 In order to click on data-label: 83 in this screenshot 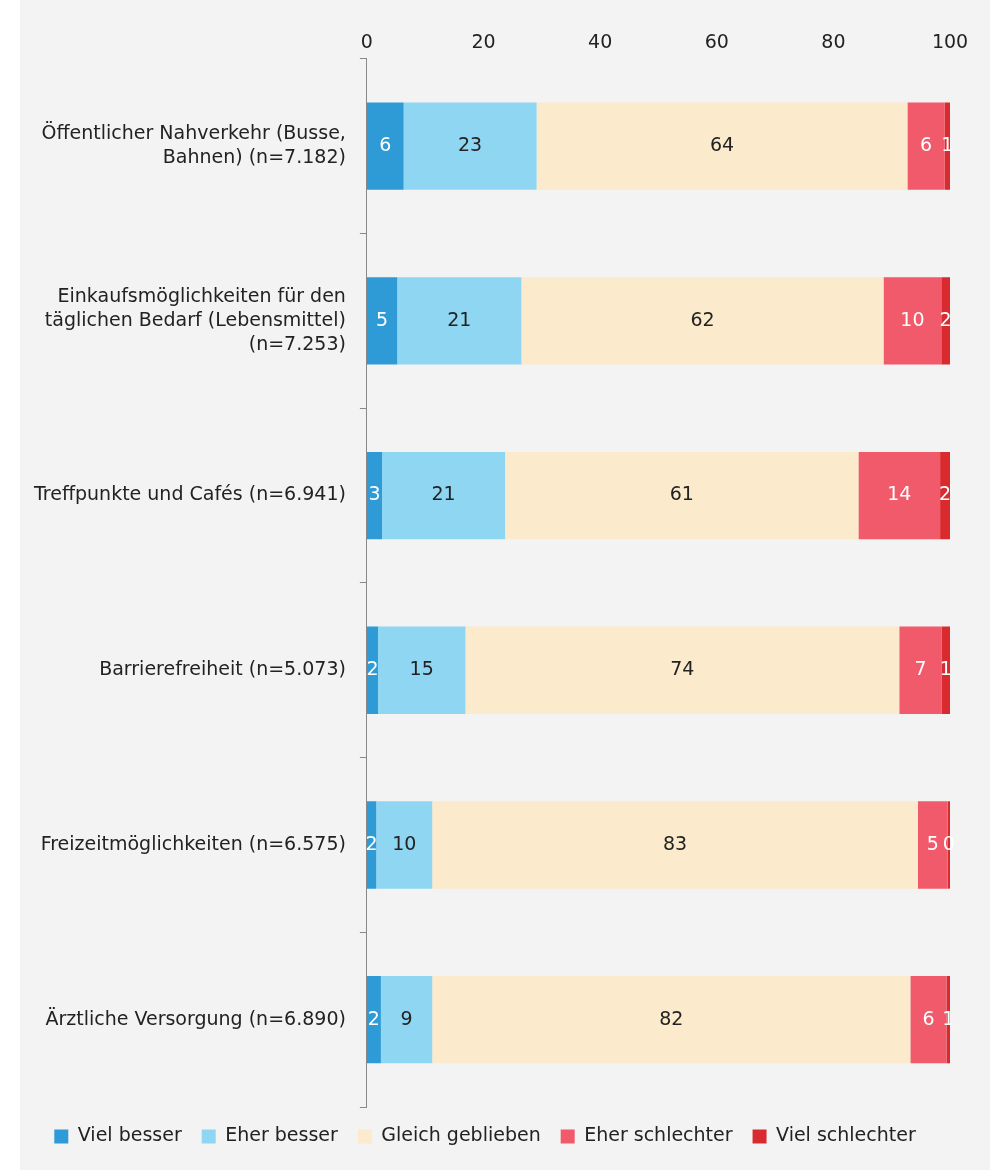, I will do `click(675, 842)`.